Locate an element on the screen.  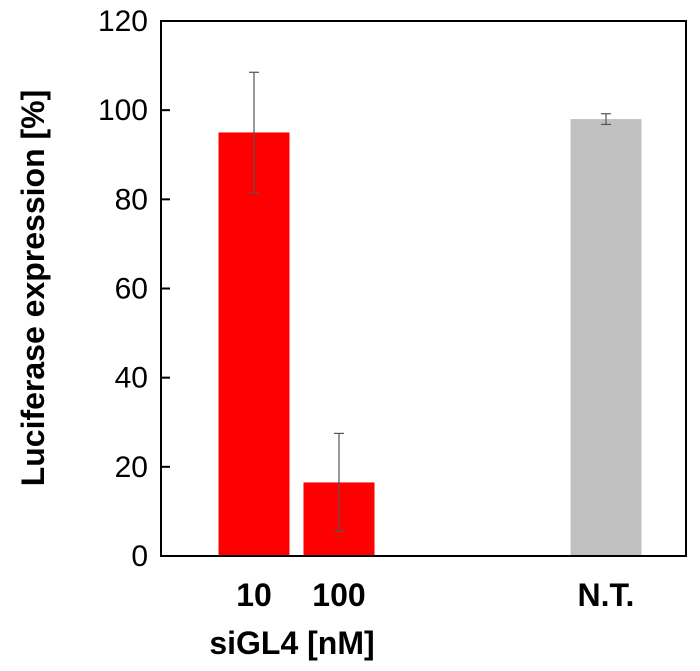
y-tick-label: 120 is located at coordinates (123, 21).